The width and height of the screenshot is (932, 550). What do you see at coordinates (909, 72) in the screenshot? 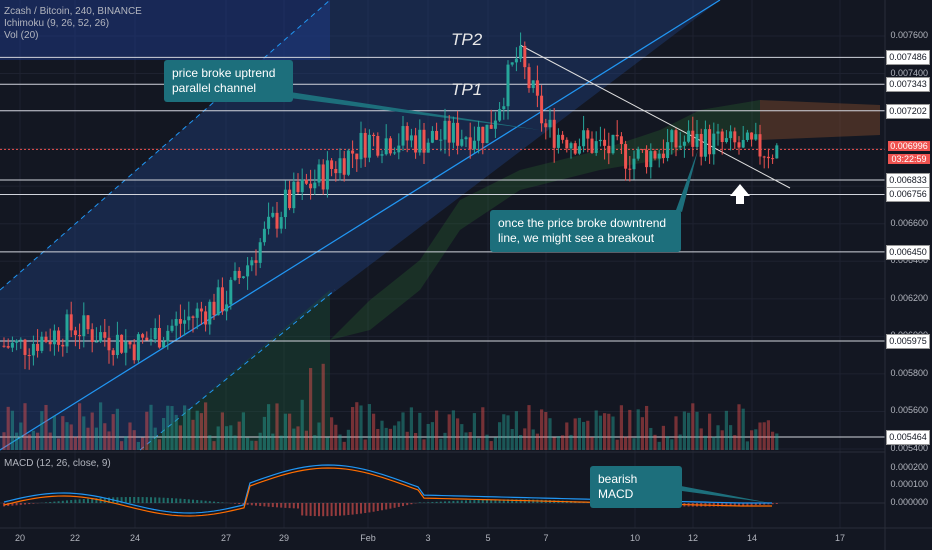
I see `price-tick: 0.007400` at bounding box center [909, 72].